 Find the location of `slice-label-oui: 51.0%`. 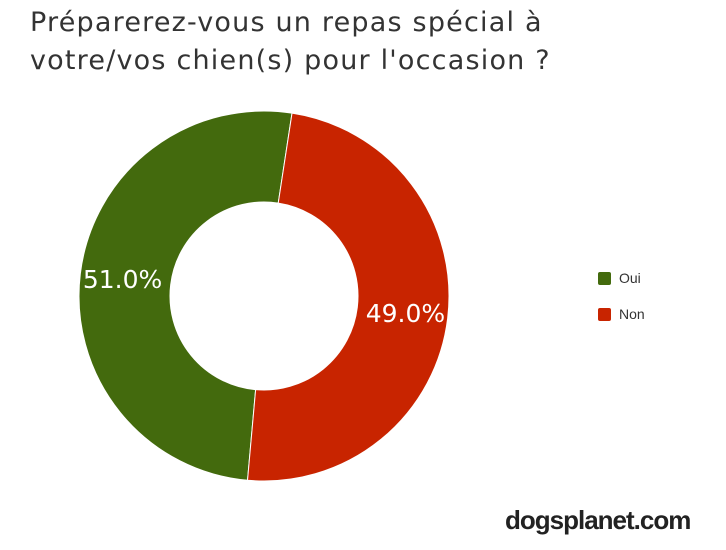

slice-label-oui: 51.0% is located at coordinates (122, 279).